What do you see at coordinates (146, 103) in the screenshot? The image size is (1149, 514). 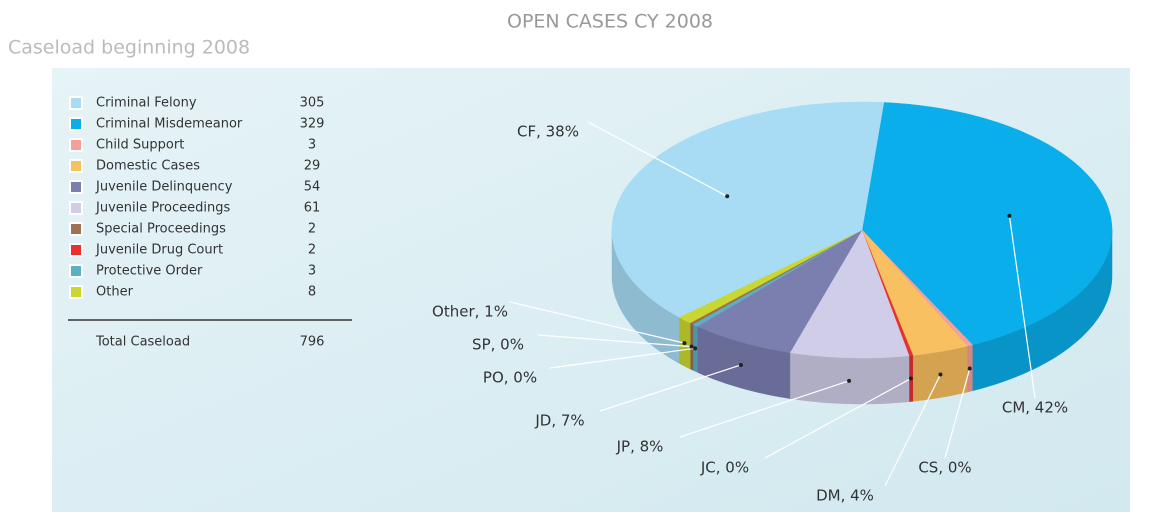 I see `legend-label: Criminal Felony` at bounding box center [146, 103].